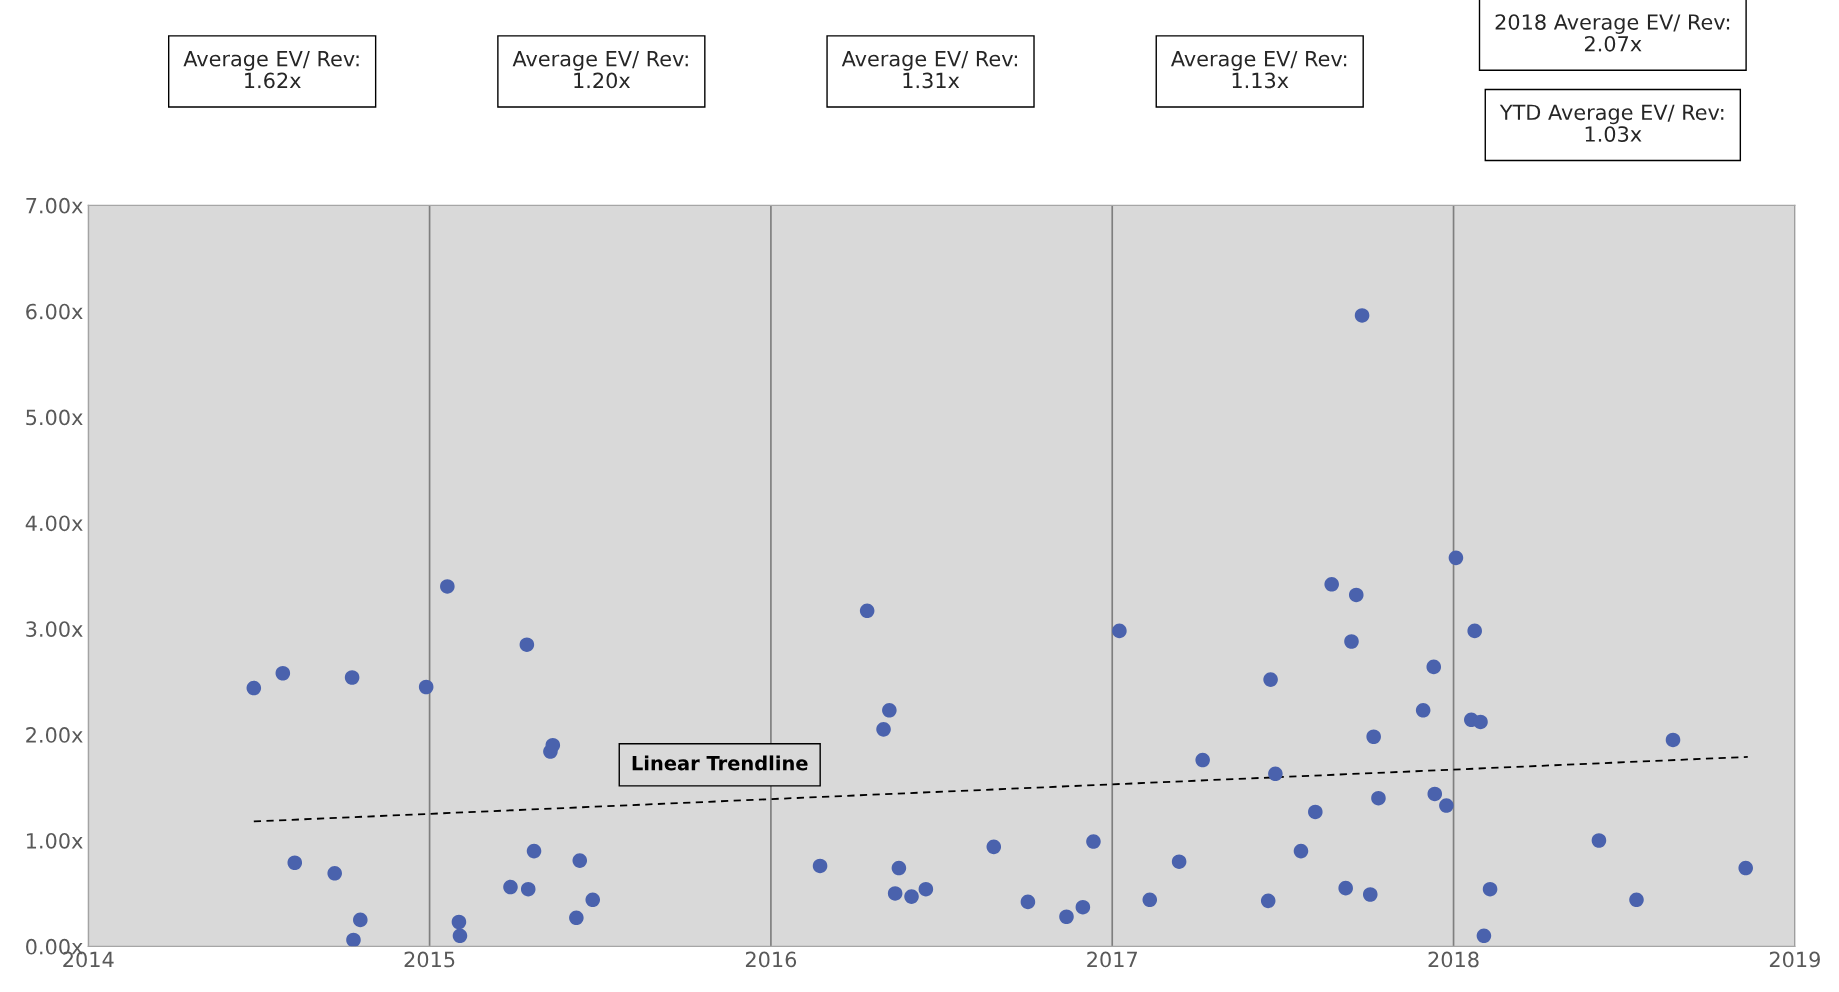 The image size is (1839, 992). Describe the element at coordinates (1611, 123) in the screenshot. I see `text: YTD Average EV/ Rev: 1.03x` at that location.